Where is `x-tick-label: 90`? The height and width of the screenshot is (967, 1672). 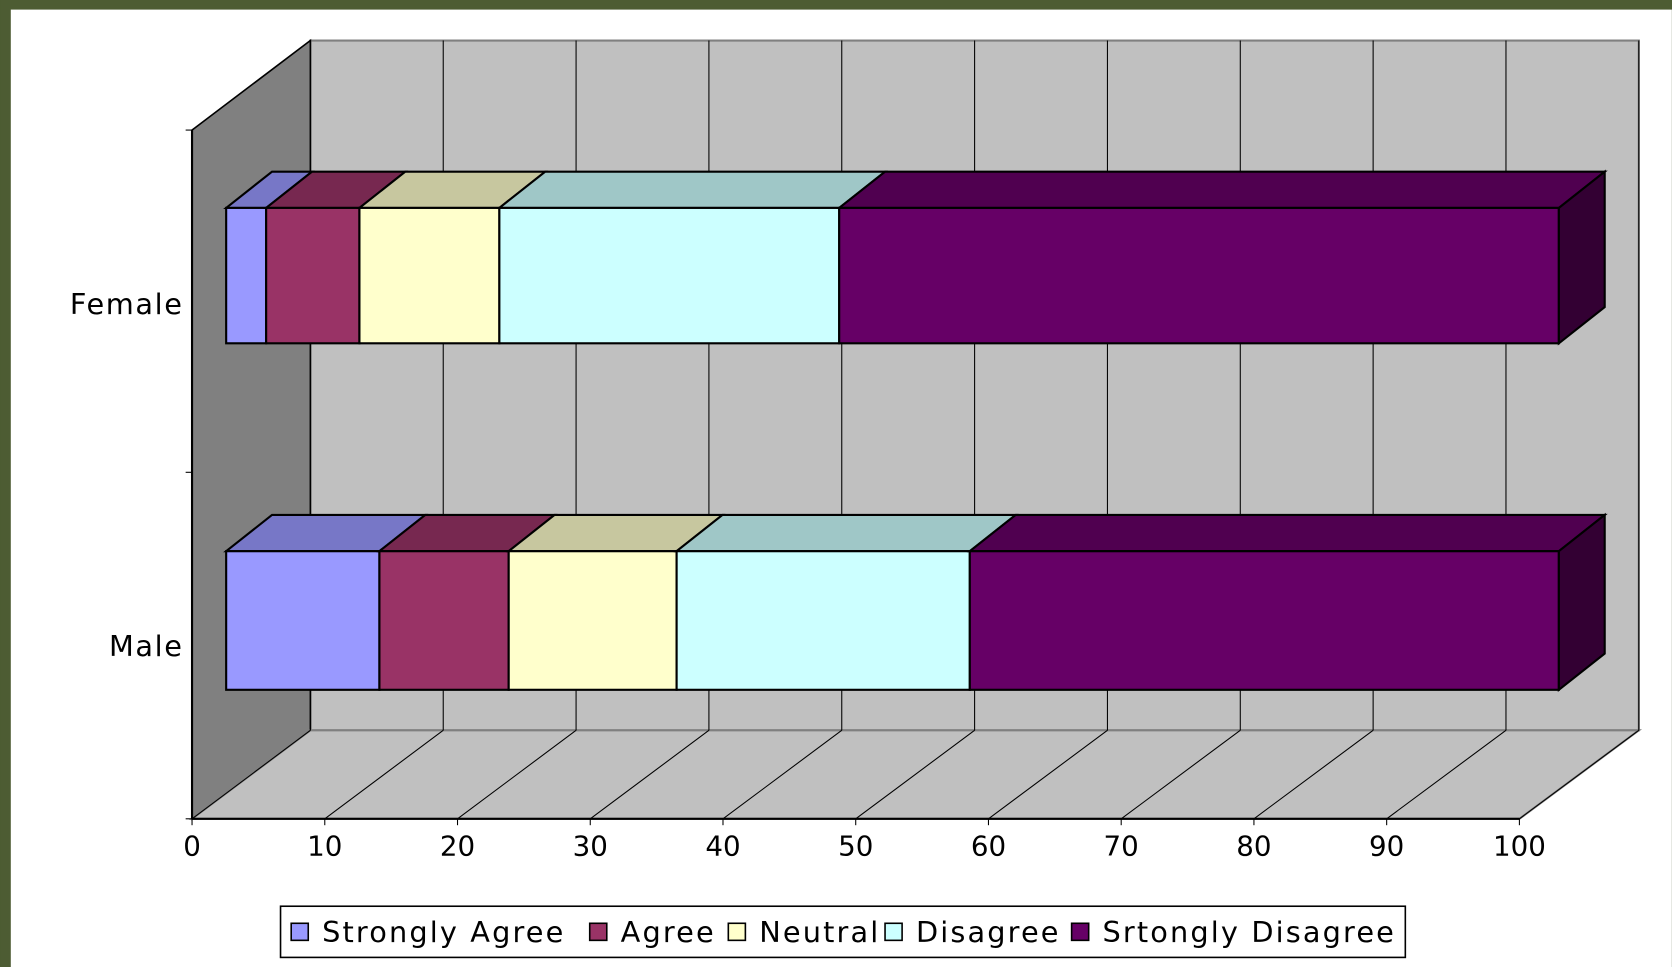
x-tick-label: 90 is located at coordinates (1386, 846).